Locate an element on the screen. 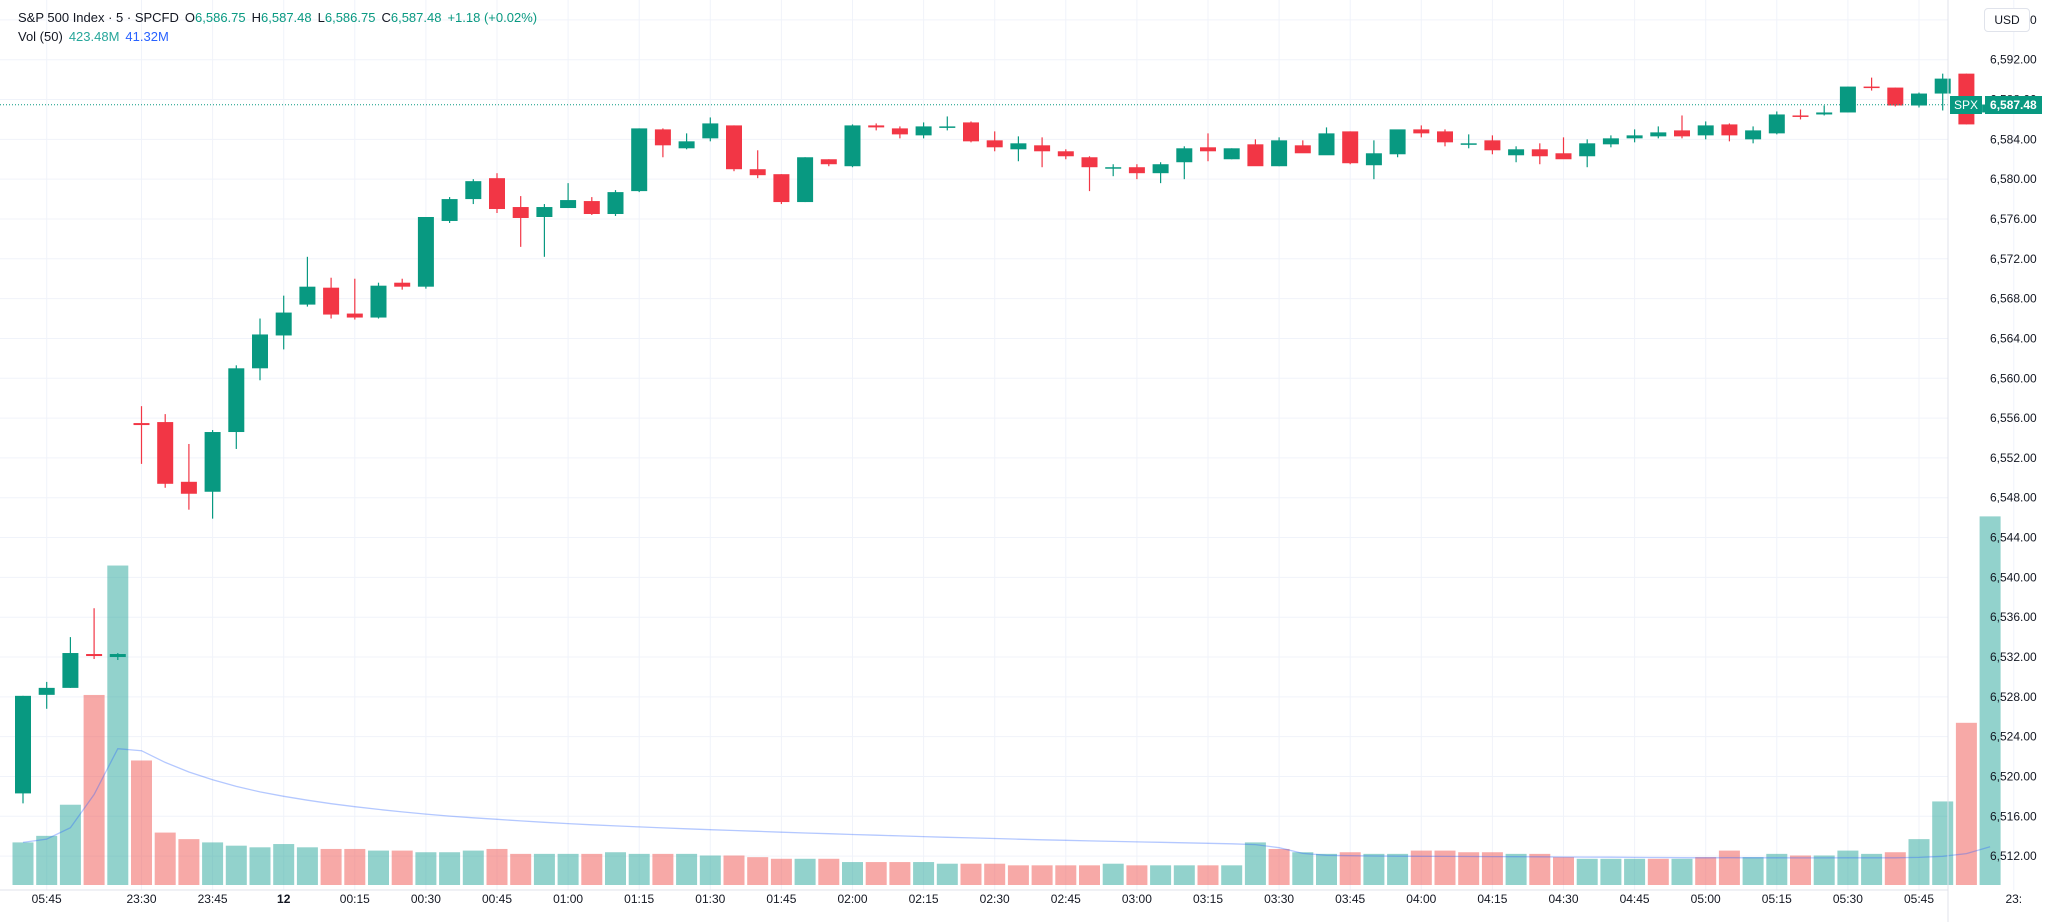 The width and height of the screenshot is (2056, 922). time-tick-label: 02:45 is located at coordinates (1066, 899).